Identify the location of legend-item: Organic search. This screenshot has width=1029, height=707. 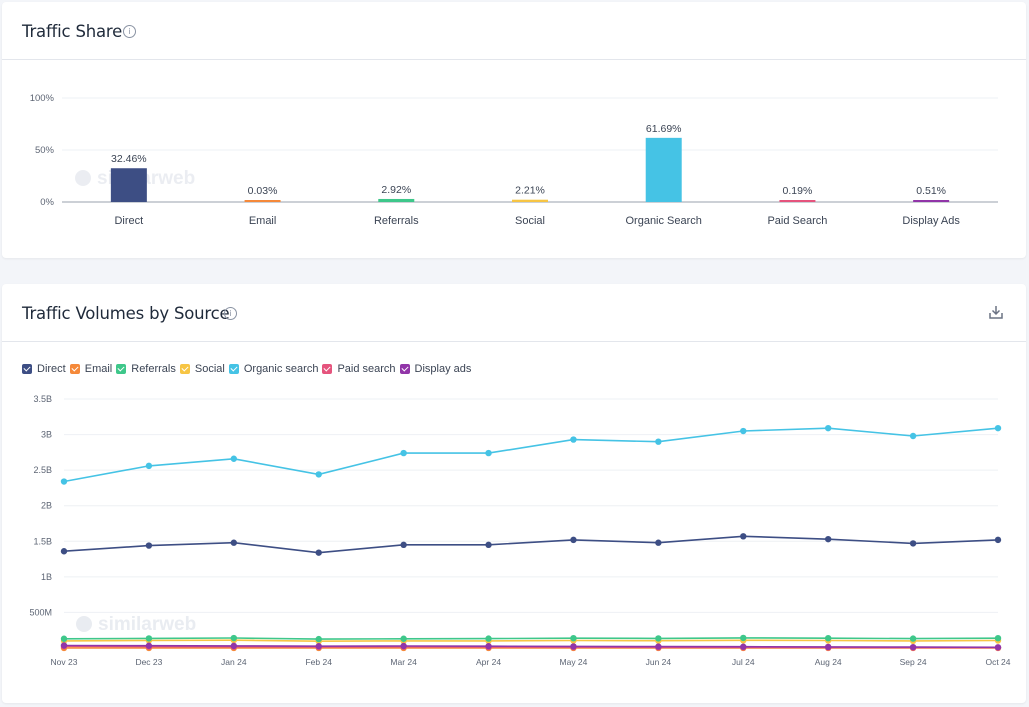
(273, 369).